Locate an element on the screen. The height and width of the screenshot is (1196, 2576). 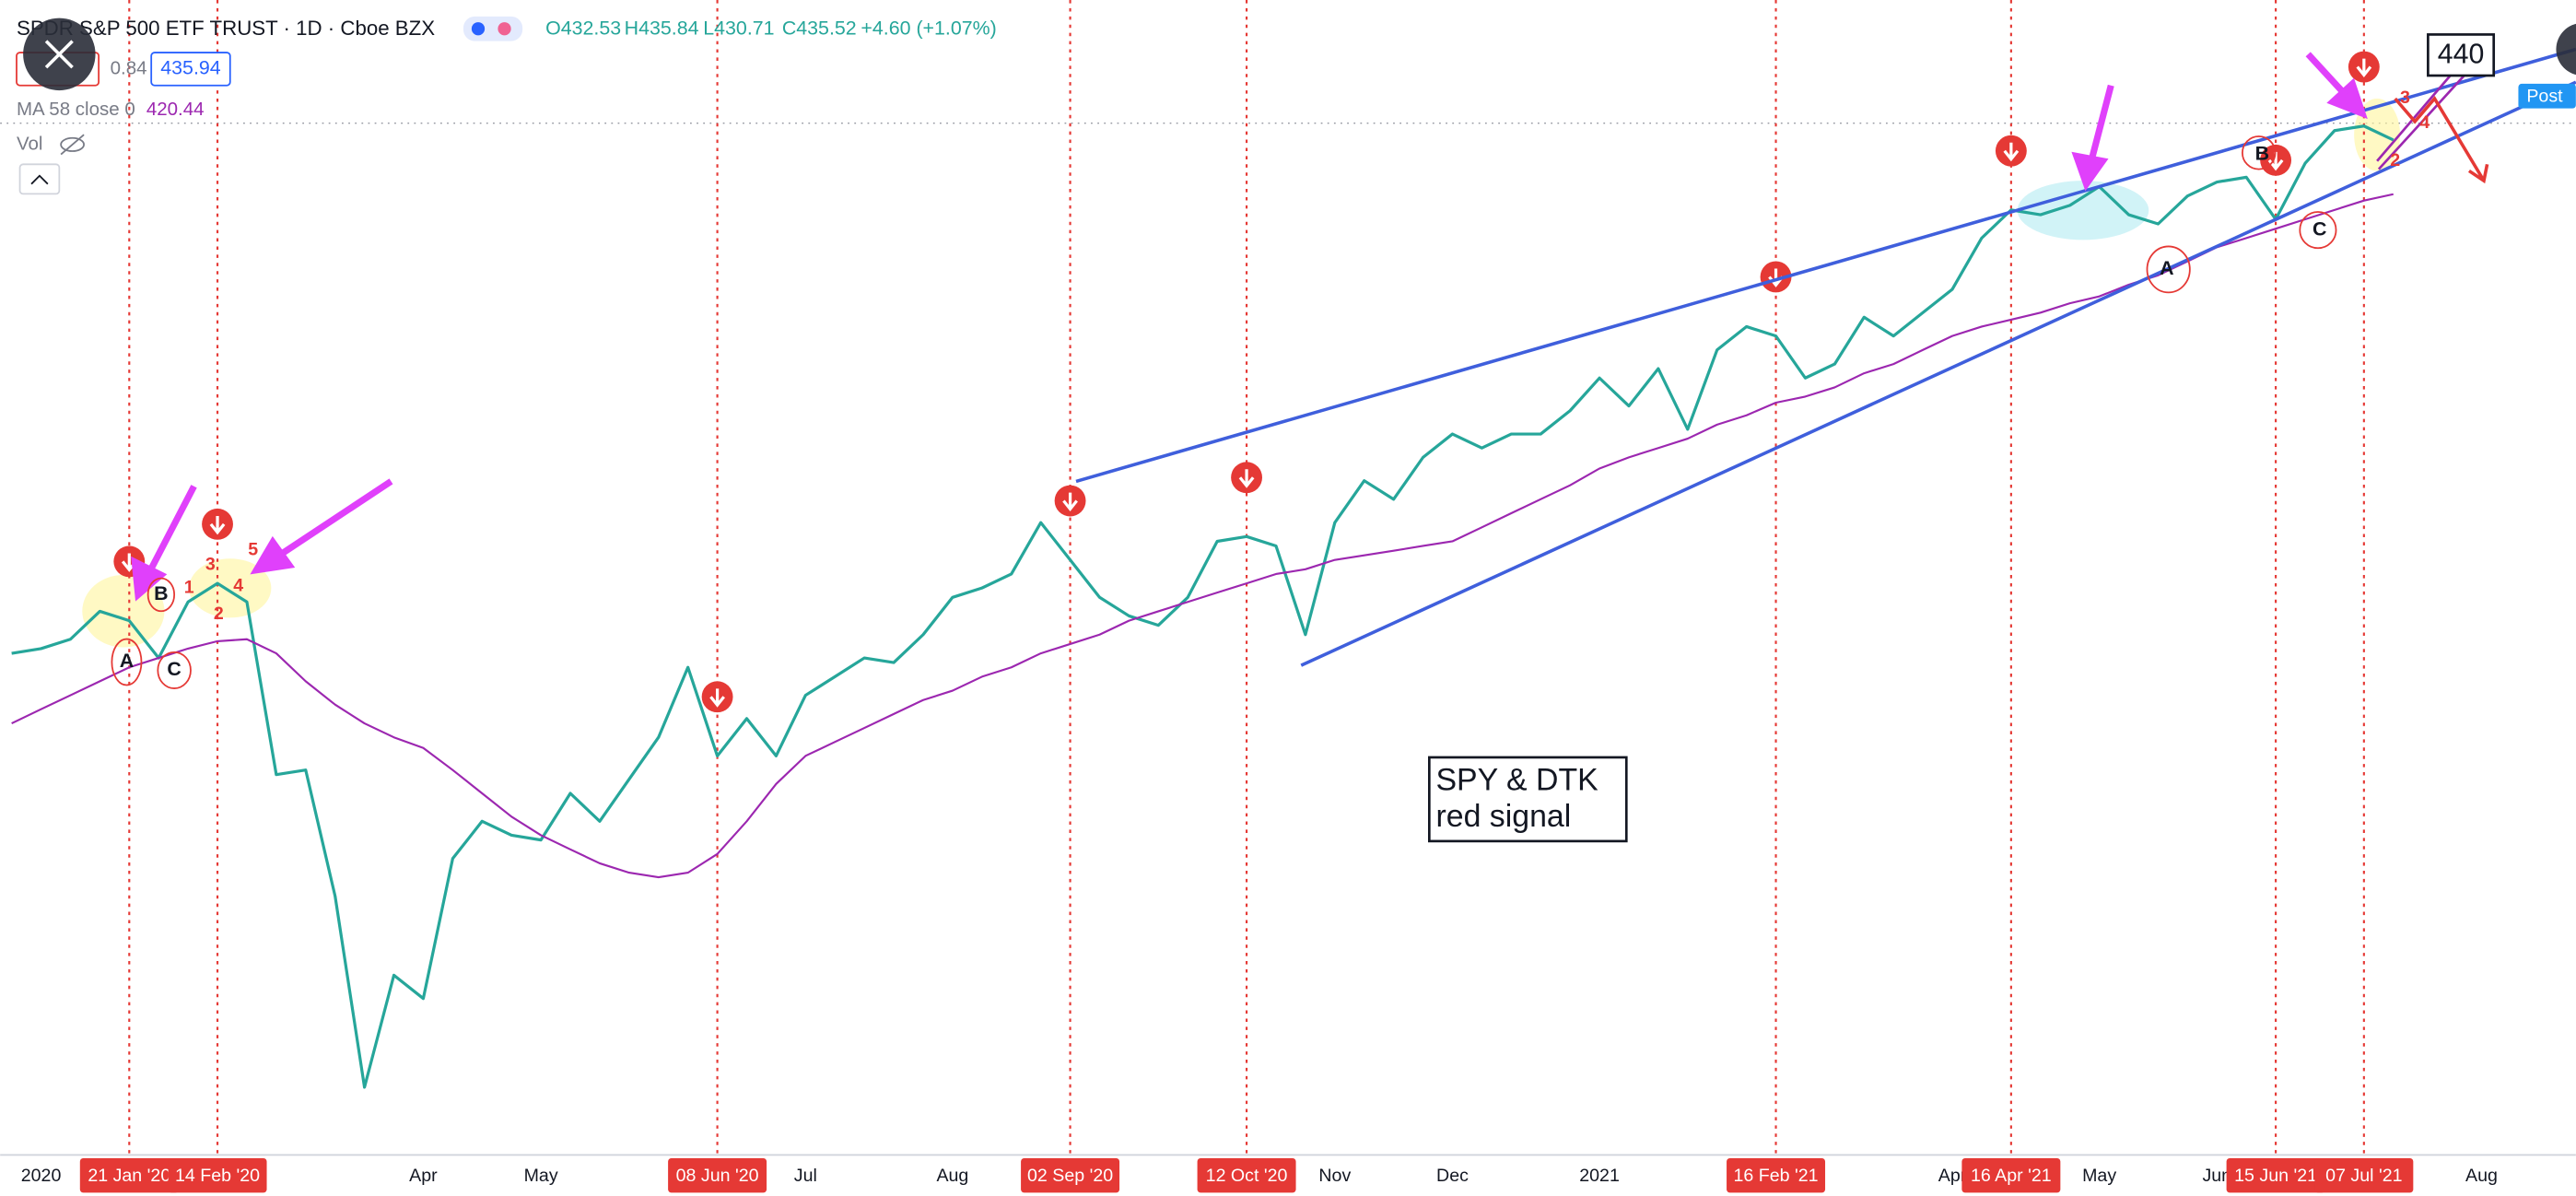
ohlc-low: L430.71 is located at coordinates (738, 29).